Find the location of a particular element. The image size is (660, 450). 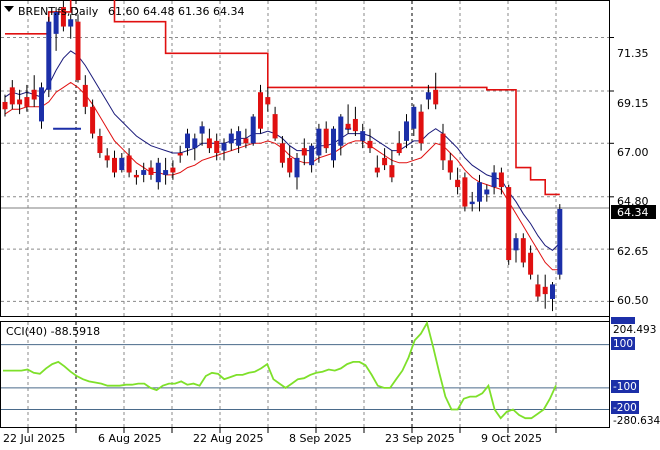

last-price-label: 64.34 is located at coordinates (633, 212).